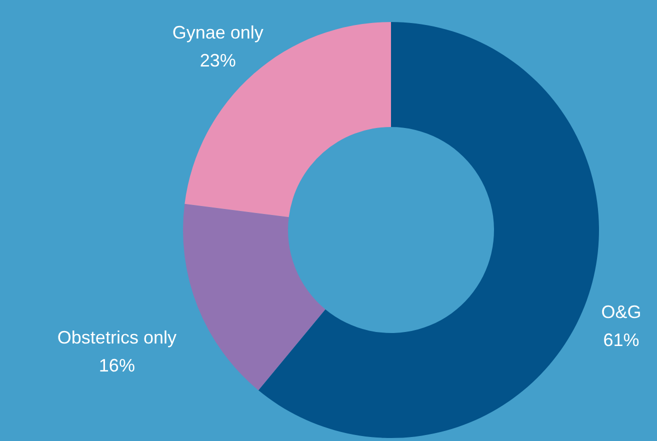 This screenshot has height=441, width=657. Describe the element at coordinates (116, 338) in the screenshot. I see `slice-label: Obstetrics only` at that location.